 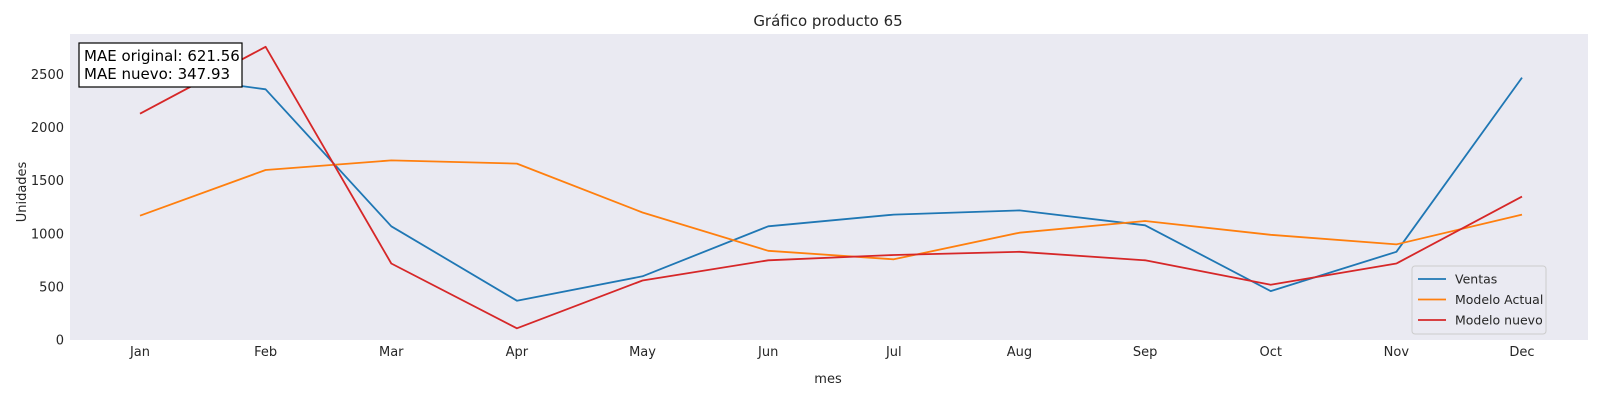 What do you see at coordinates (1019, 352) in the screenshot?
I see `x-tick-label: Aug` at bounding box center [1019, 352].